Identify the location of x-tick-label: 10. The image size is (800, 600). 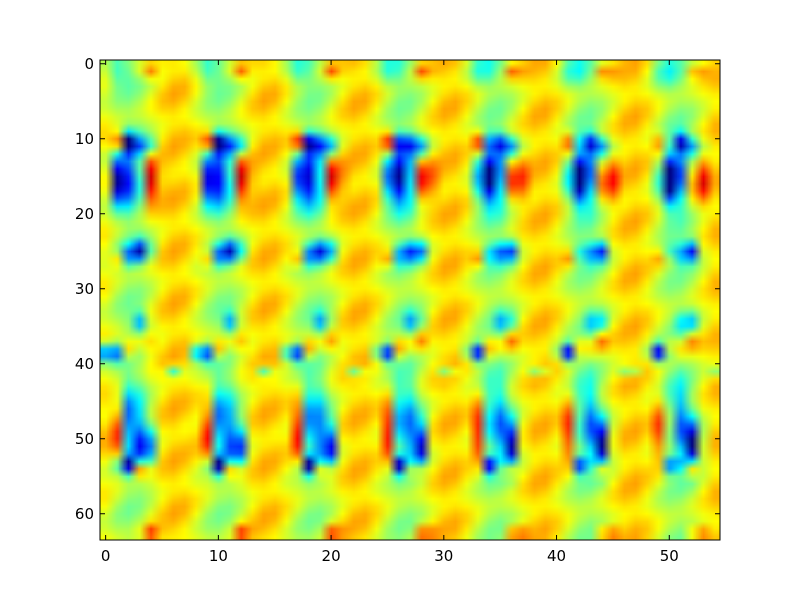
(218, 556).